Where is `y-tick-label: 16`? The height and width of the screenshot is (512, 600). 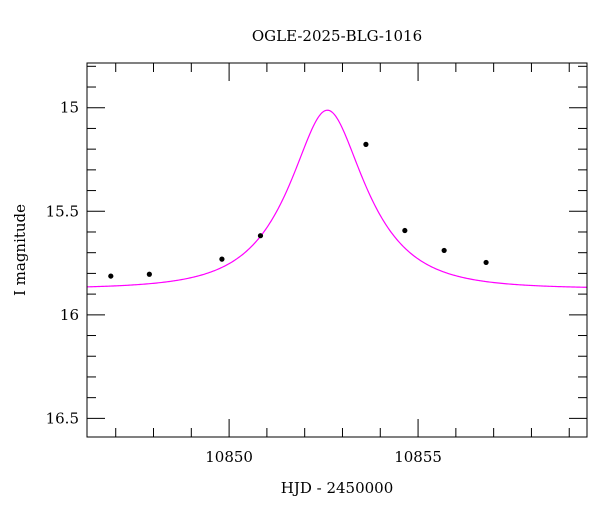
y-tick-label: 16 is located at coordinates (69, 315).